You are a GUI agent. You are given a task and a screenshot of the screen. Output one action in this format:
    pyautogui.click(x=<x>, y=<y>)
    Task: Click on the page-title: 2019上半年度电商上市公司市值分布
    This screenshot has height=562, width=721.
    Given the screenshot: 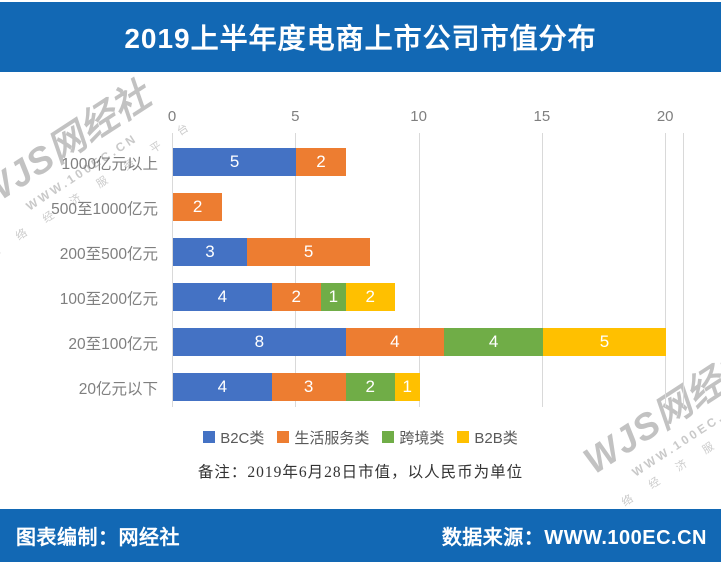 What is the action you would take?
    pyautogui.click(x=360, y=38)
    